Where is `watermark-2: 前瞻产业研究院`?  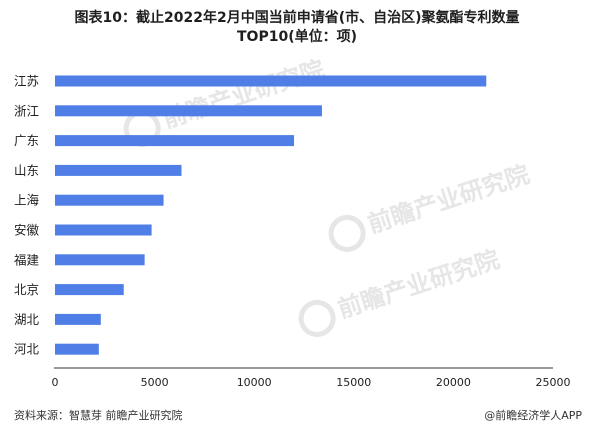
watermark-2: 前瞻产业研究院 is located at coordinates (430, 206).